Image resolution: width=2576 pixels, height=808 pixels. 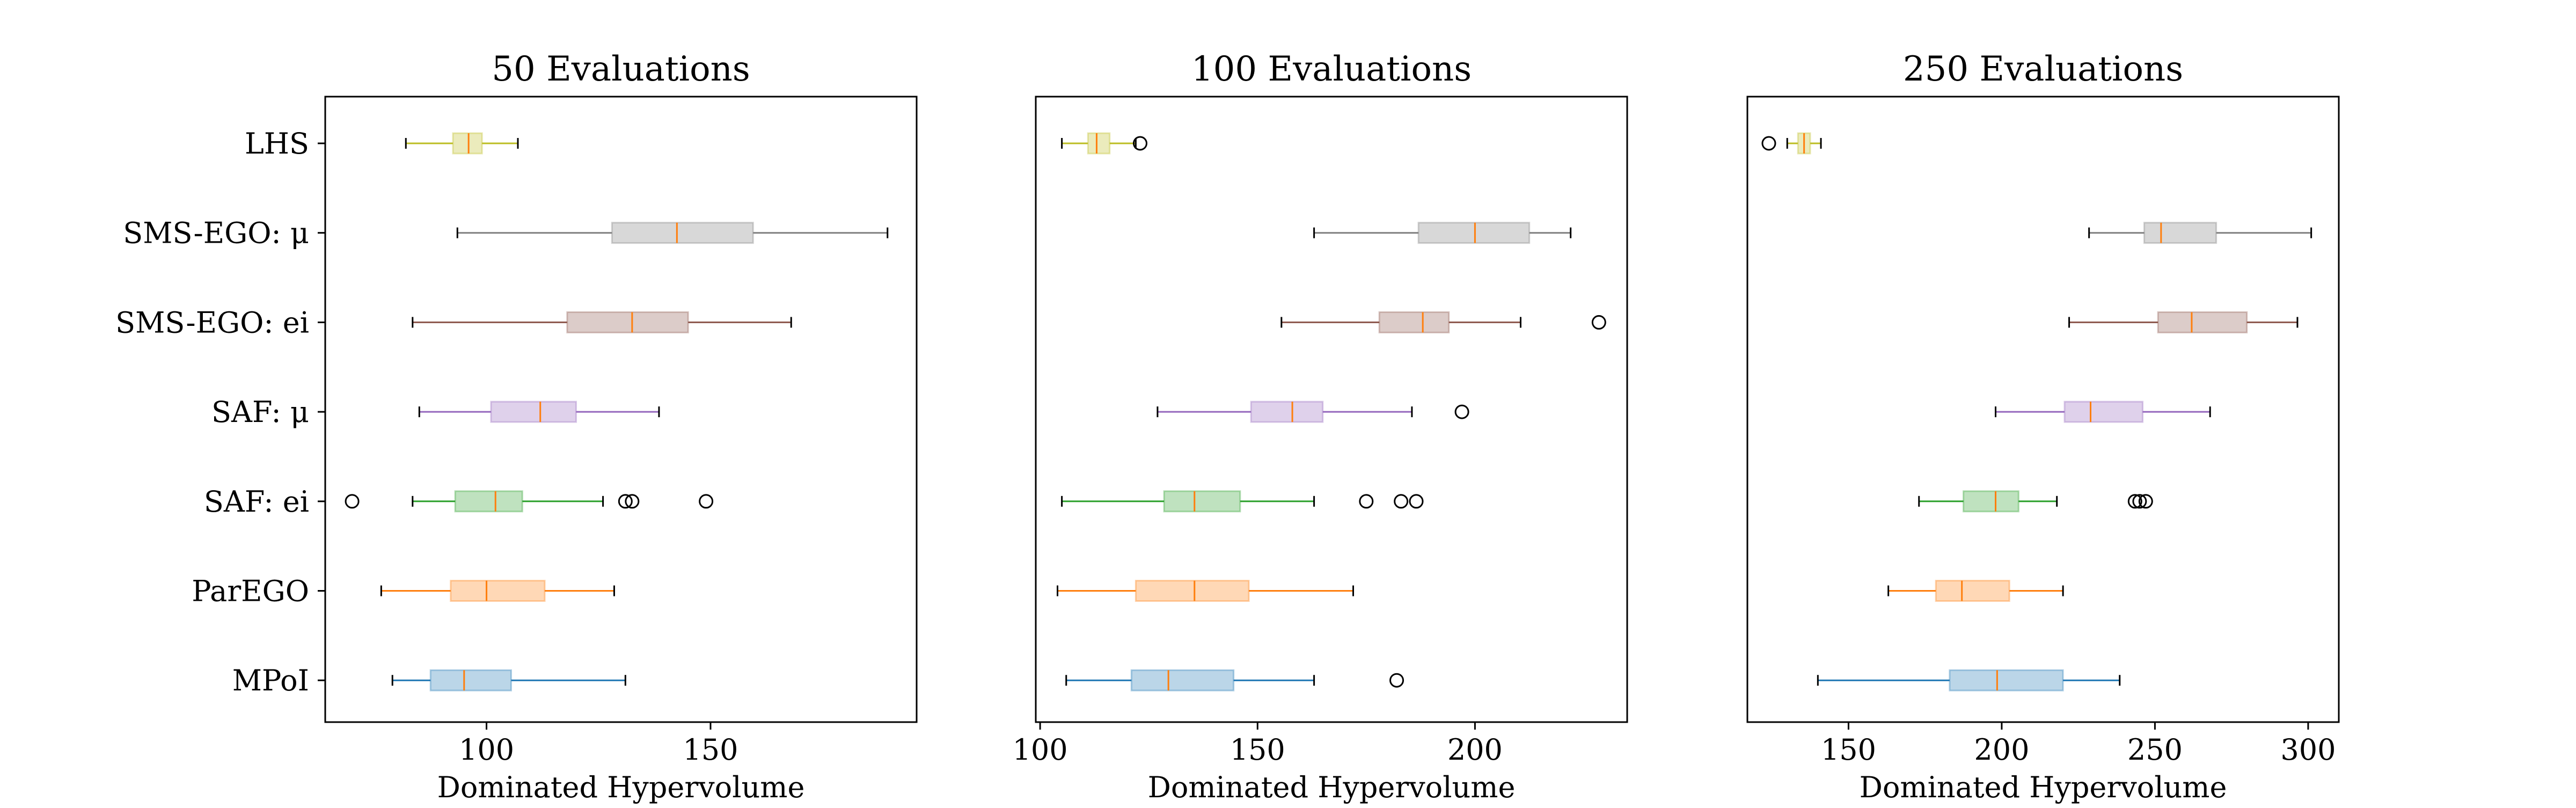 What do you see at coordinates (621, 69) in the screenshot?
I see `panel-title: 50 Evaluations` at bounding box center [621, 69].